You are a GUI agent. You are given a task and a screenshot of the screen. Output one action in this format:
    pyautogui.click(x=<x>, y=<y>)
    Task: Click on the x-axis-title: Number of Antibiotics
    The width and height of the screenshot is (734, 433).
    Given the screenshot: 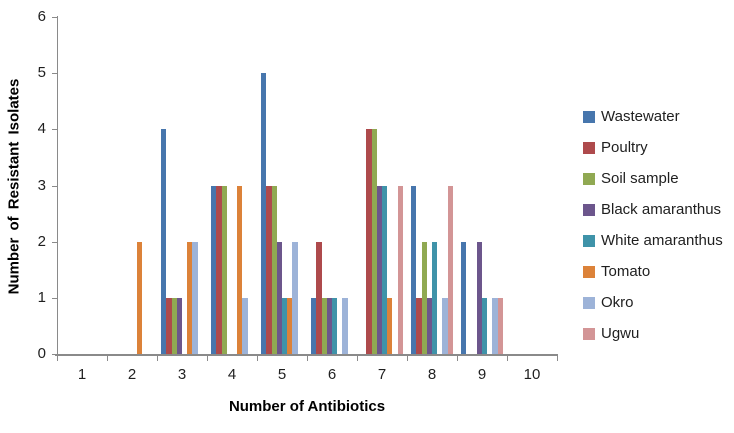 What is the action you would take?
    pyautogui.click(x=307, y=406)
    